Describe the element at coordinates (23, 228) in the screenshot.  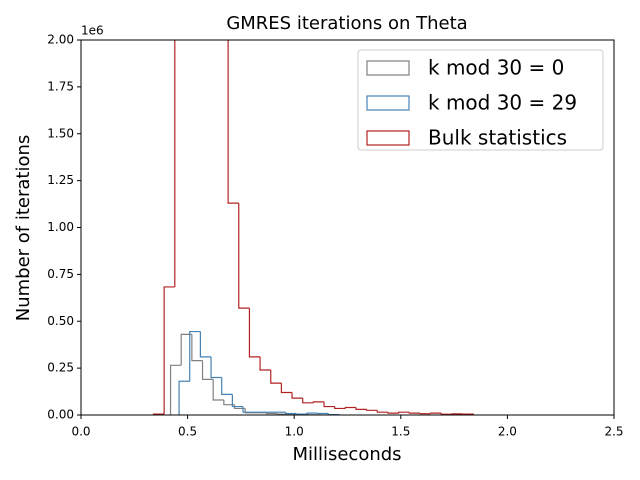
I see `y-axis-label: Number of iterations` at that location.